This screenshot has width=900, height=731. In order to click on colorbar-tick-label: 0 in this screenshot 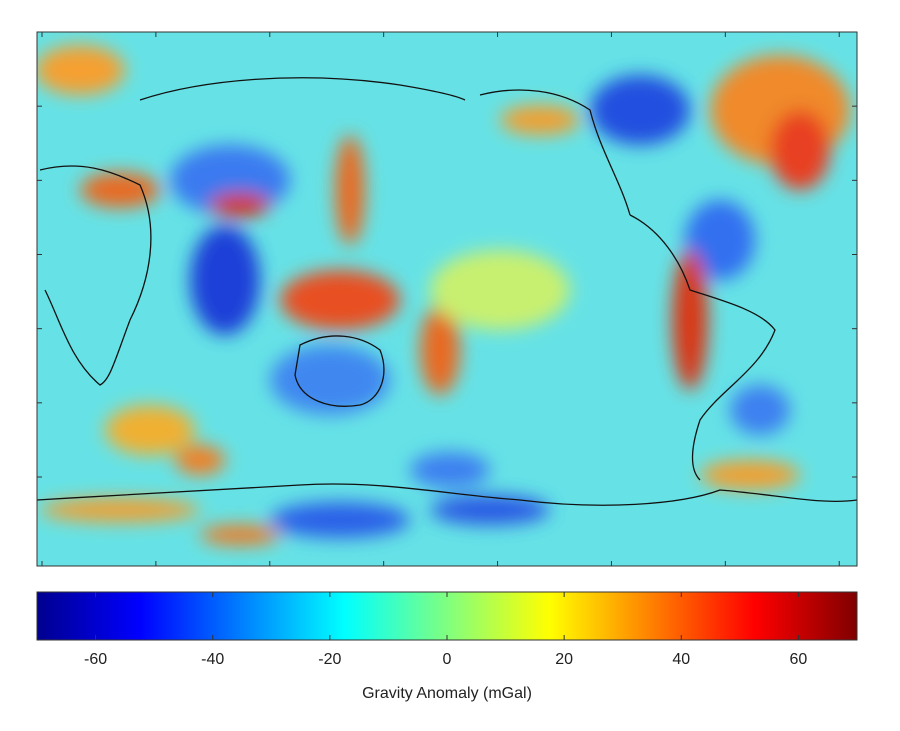, I will do `click(447, 659)`.